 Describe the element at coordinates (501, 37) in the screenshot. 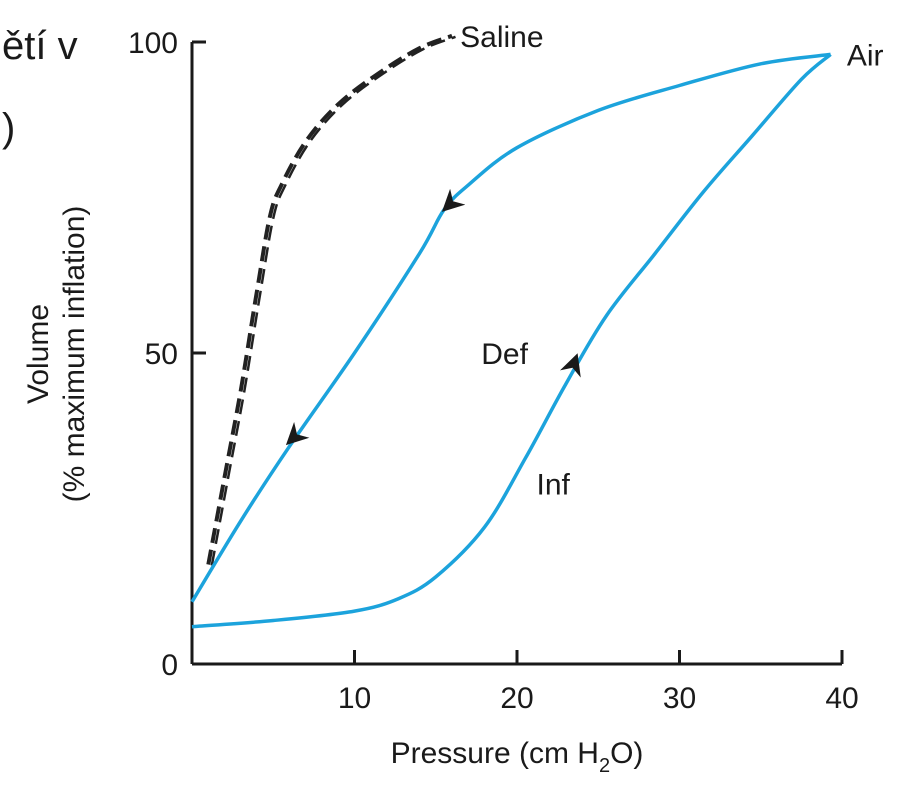

I see `annotation-saline: Saline` at that location.